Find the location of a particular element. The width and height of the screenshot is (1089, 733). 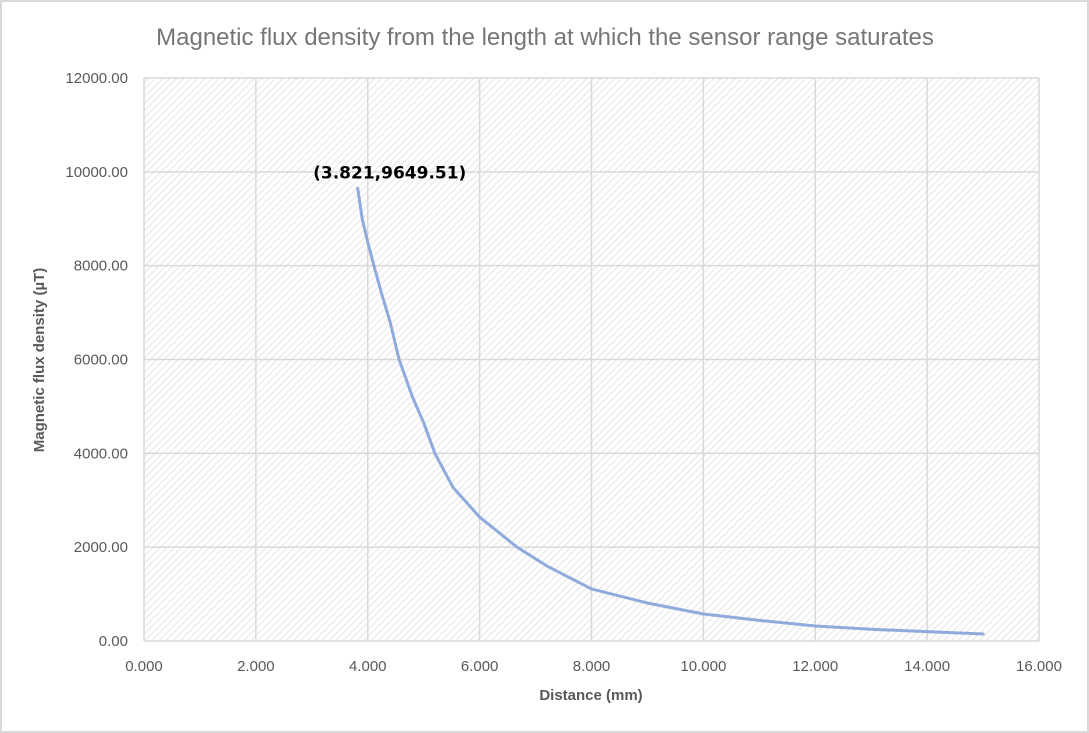

x-tick-label: 4.000 is located at coordinates (368, 666).